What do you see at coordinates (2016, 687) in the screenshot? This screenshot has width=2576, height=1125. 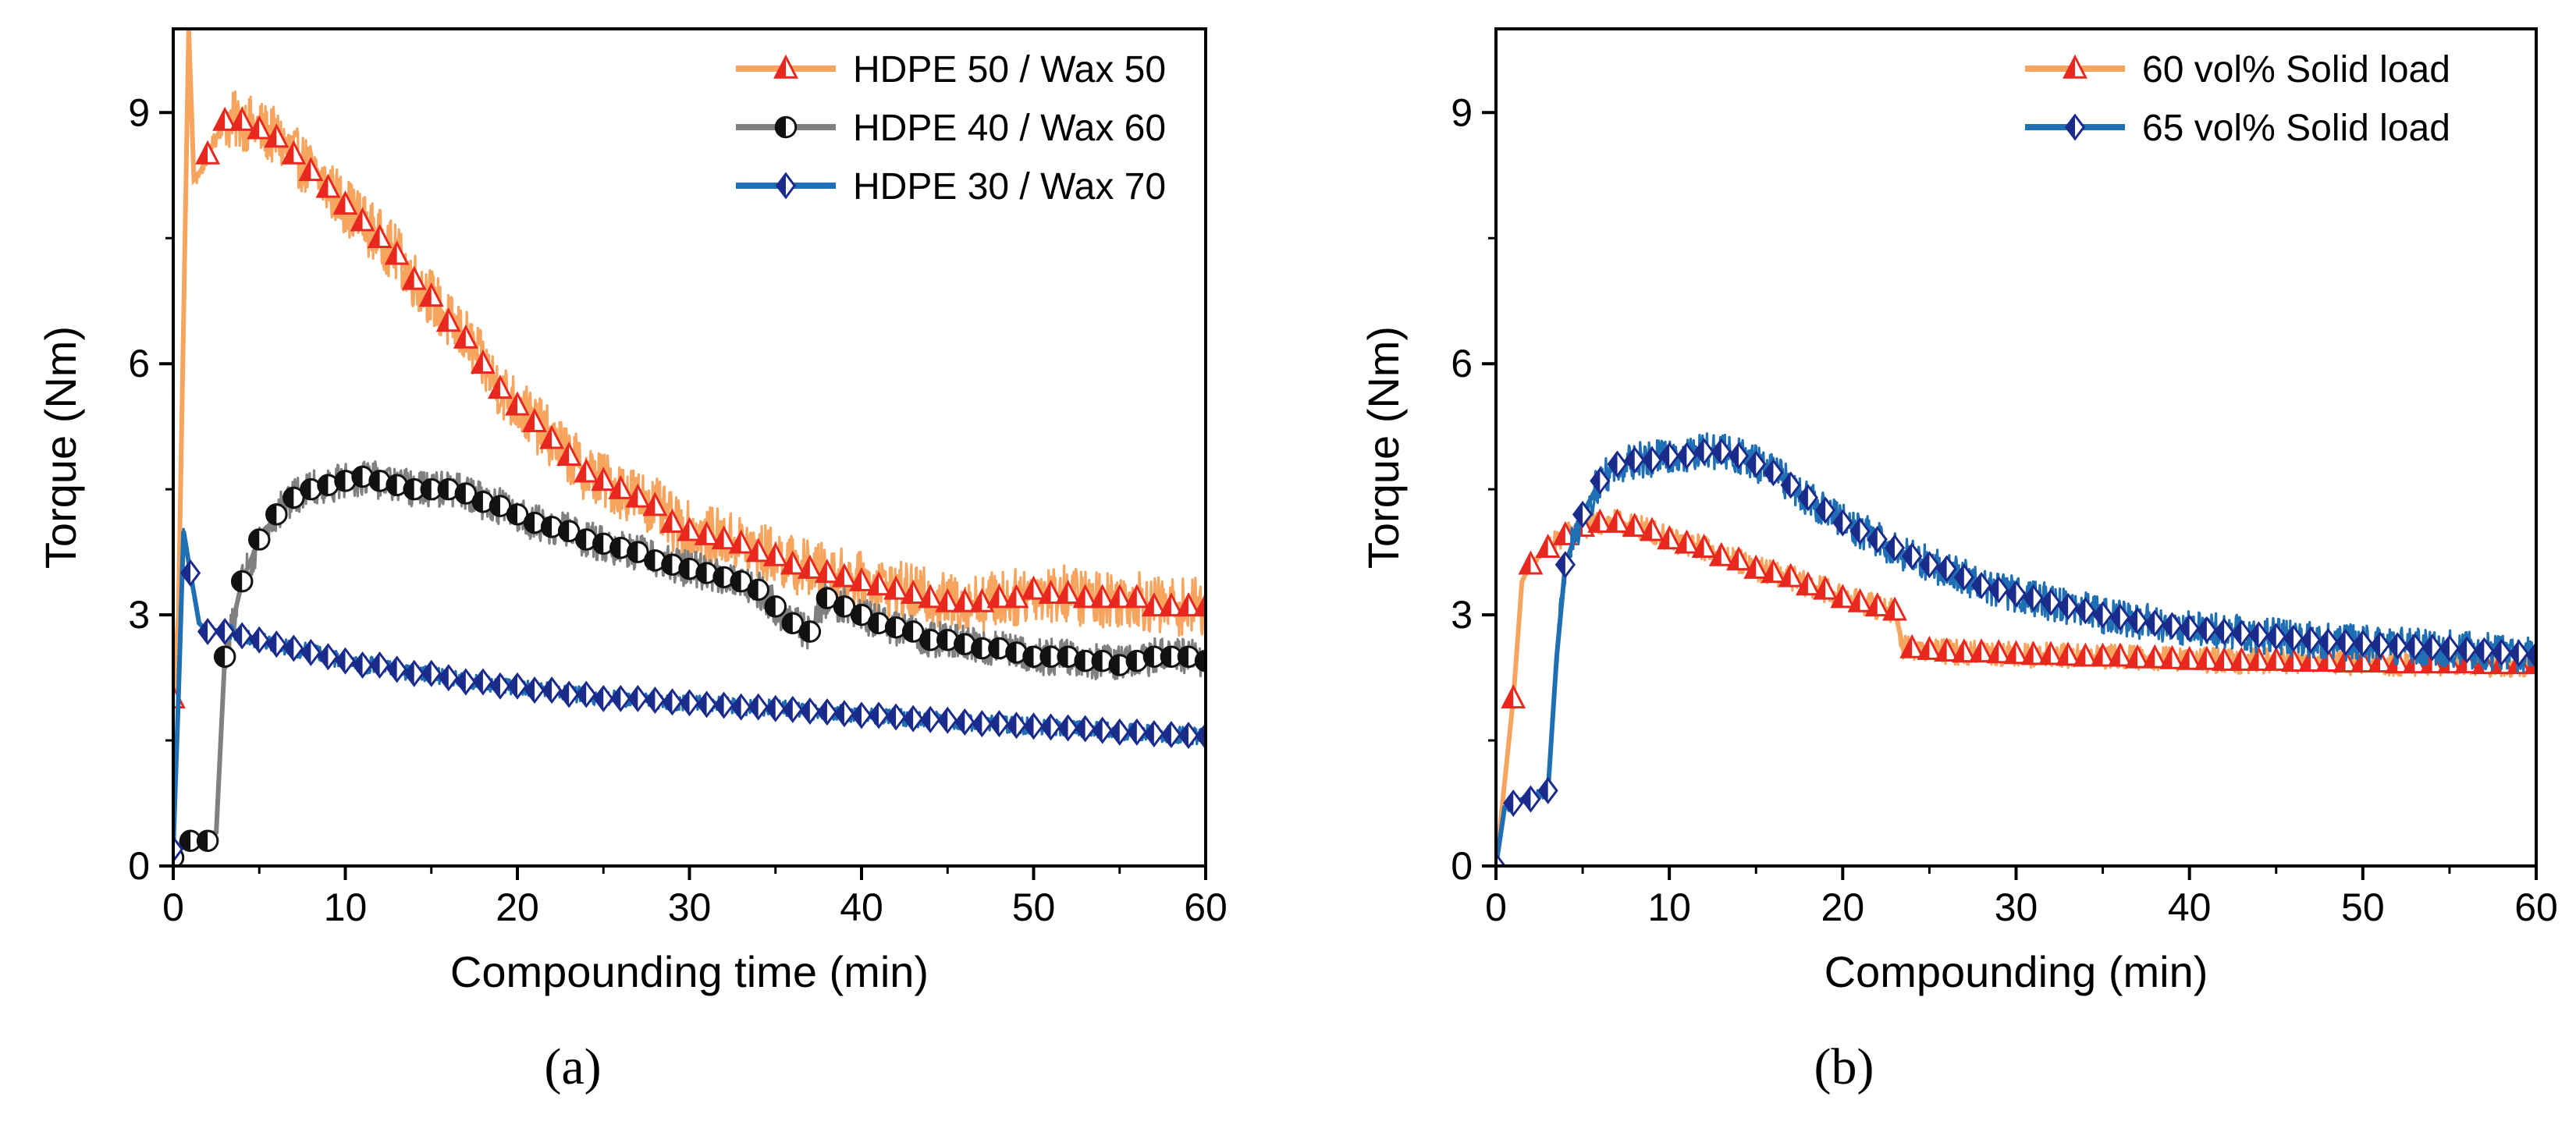 I see `series-band` at bounding box center [2016, 687].